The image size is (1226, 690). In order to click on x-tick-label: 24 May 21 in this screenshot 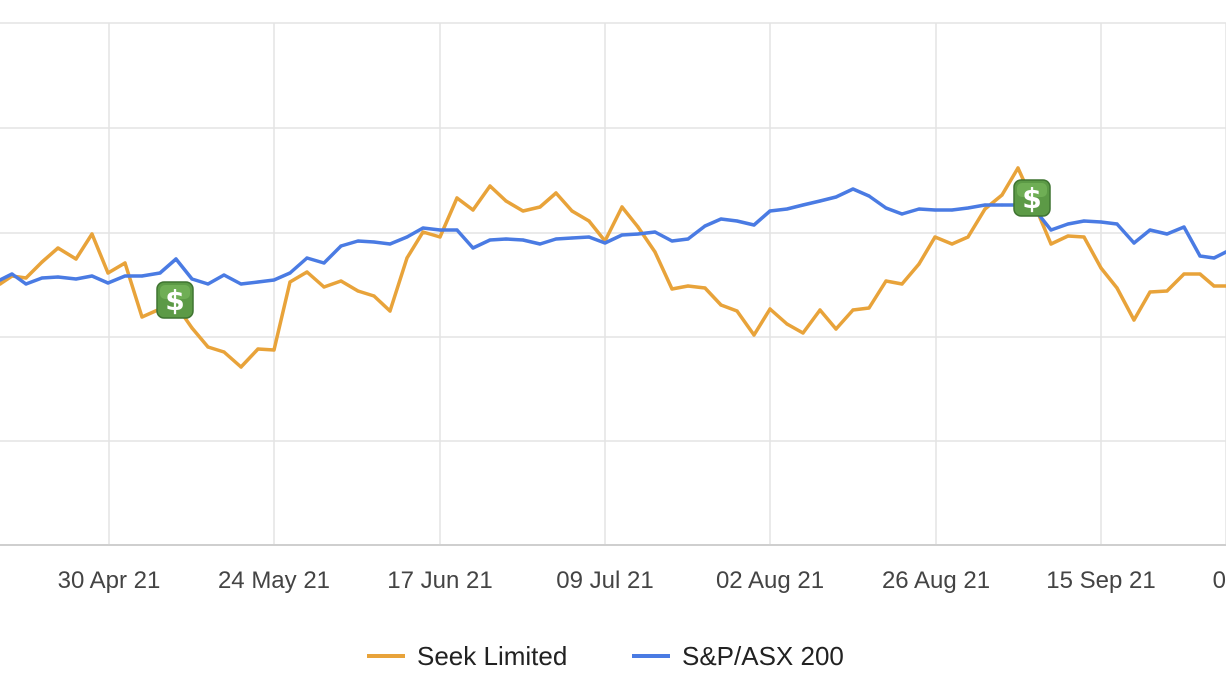, I will do `click(274, 580)`.